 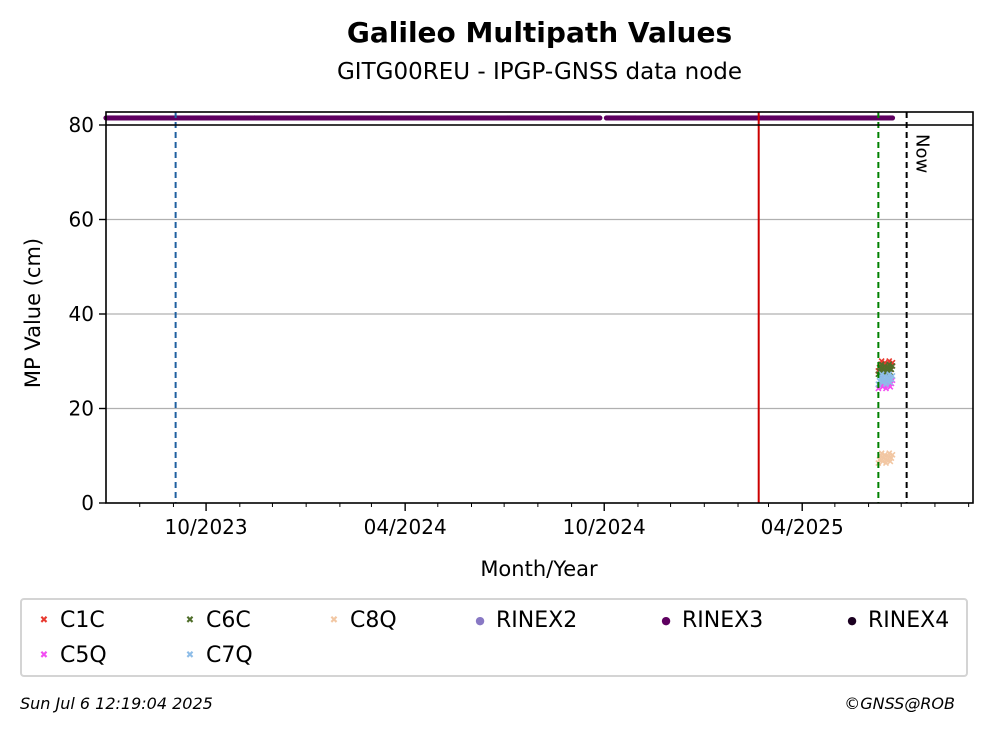 What do you see at coordinates (87, 503) in the screenshot?
I see `y-tick-label: 0` at bounding box center [87, 503].